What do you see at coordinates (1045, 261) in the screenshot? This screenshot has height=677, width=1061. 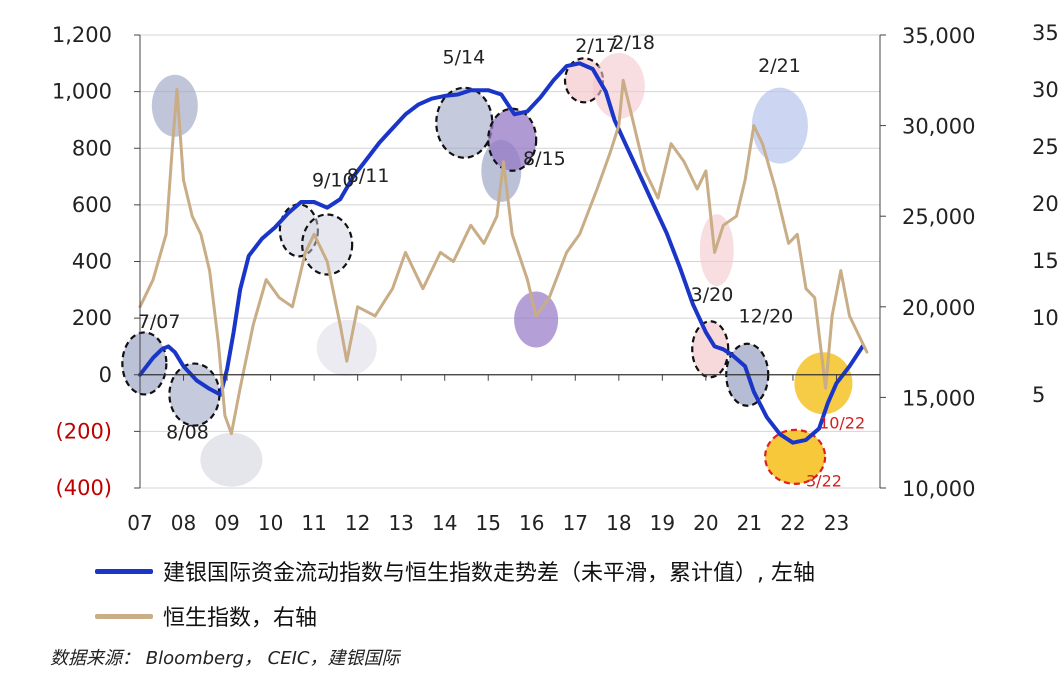 I see `edge-tick-label-4: 15` at bounding box center [1045, 261].